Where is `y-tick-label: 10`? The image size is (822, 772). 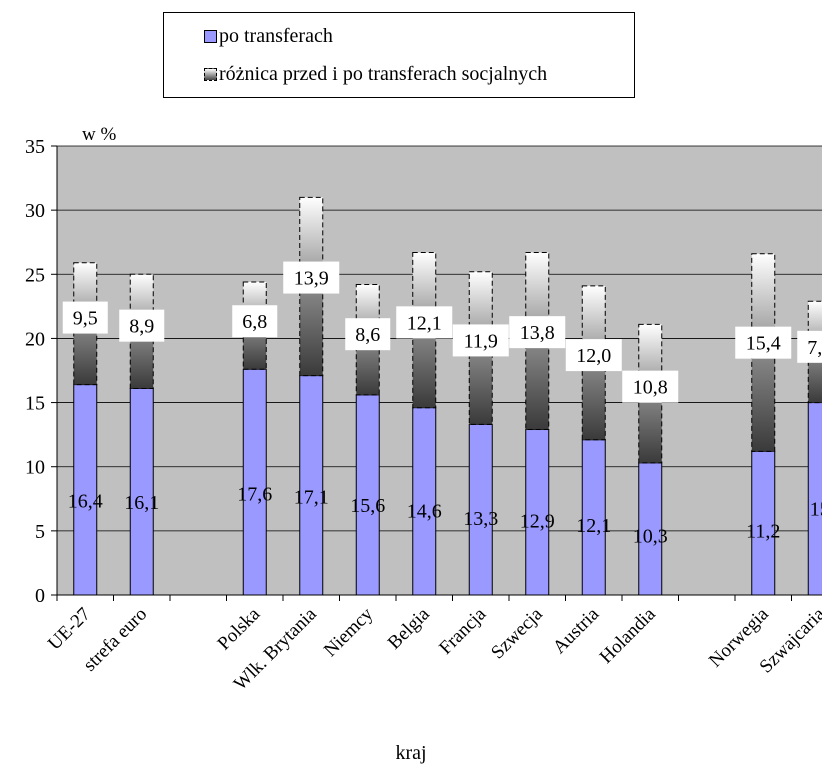 y-tick-label: 10 is located at coordinates (35, 468).